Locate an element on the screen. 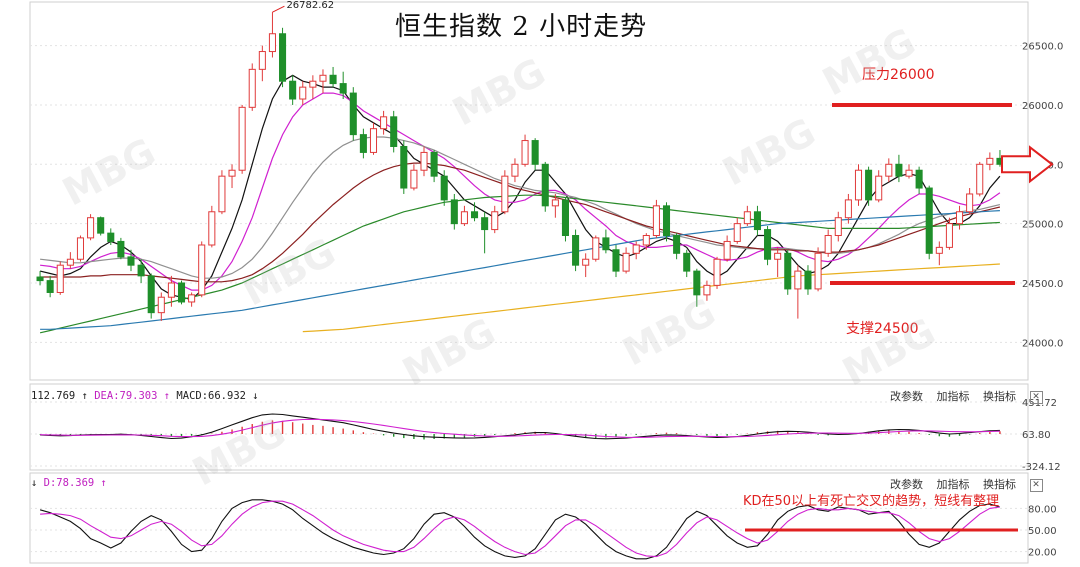  macd-switch-indicator-button: 换指标 is located at coordinates (999, 396).